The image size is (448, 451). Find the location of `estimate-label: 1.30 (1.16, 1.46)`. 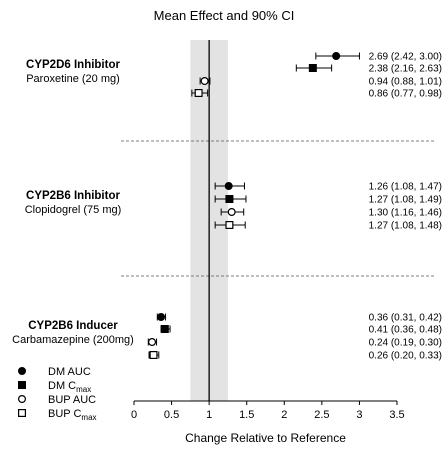

estimate-label: 1.30 (1.16, 1.46) is located at coordinates (405, 213).